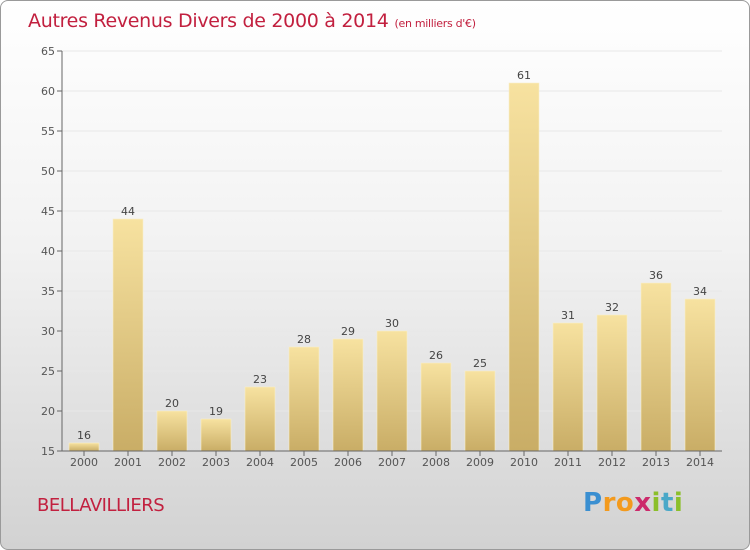 Image resolution: width=750 pixels, height=550 pixels. What do you see at coordinates (667, 503) in the screenshot?
I see `logo-letter: t` at bounding box center [667, 503].